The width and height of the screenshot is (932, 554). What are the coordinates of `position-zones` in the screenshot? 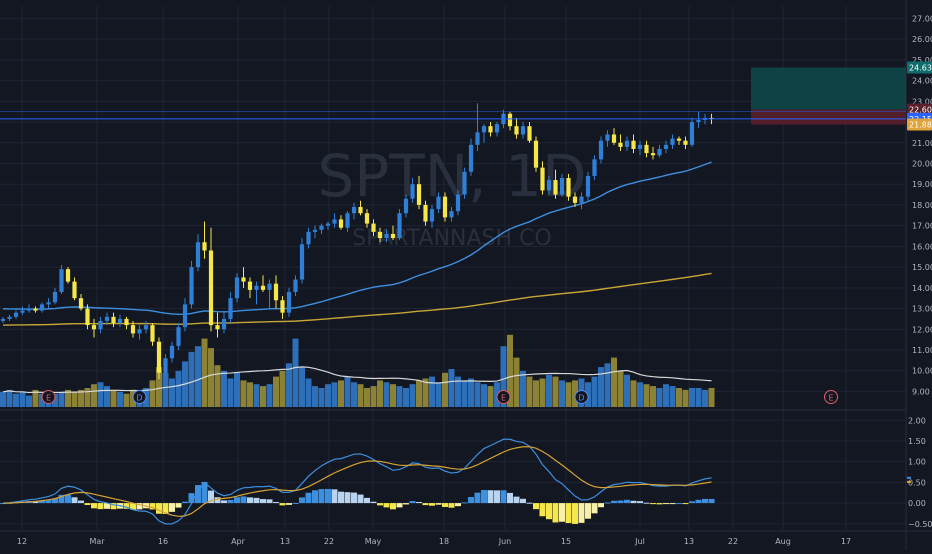 It's located at (828, 96).